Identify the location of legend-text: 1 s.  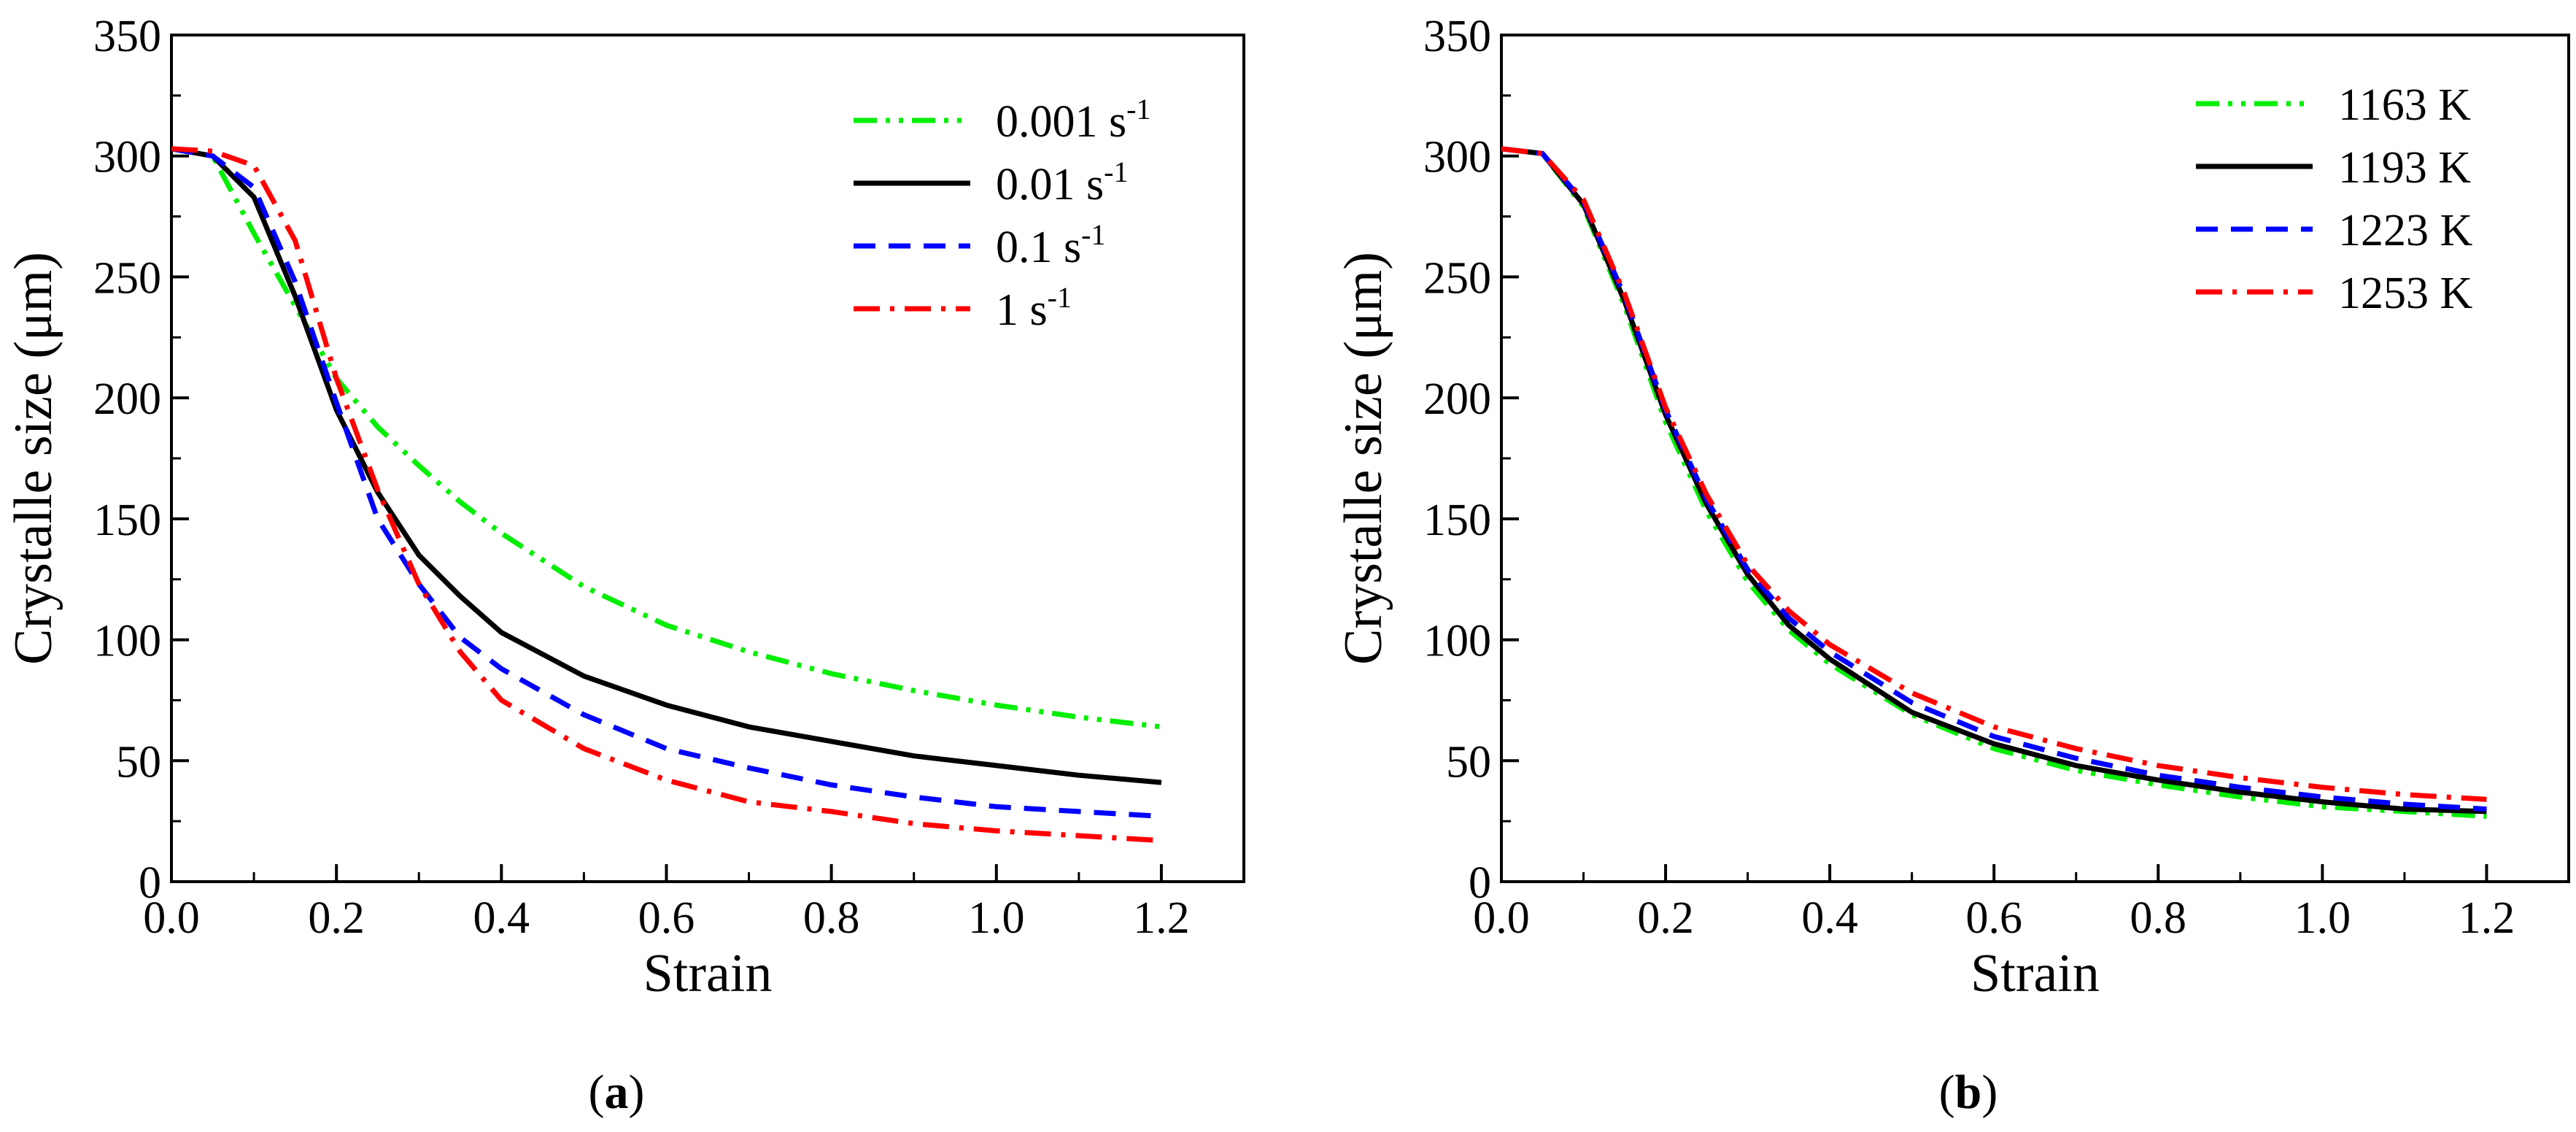
(1022, 310).